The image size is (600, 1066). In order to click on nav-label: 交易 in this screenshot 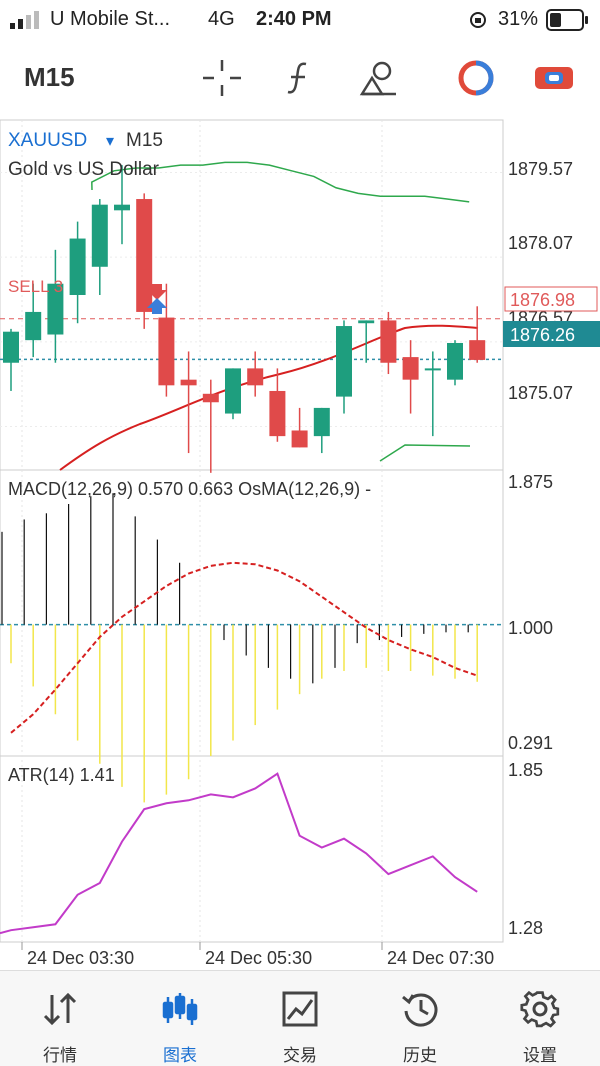, I will do `click(300, 1055)`.